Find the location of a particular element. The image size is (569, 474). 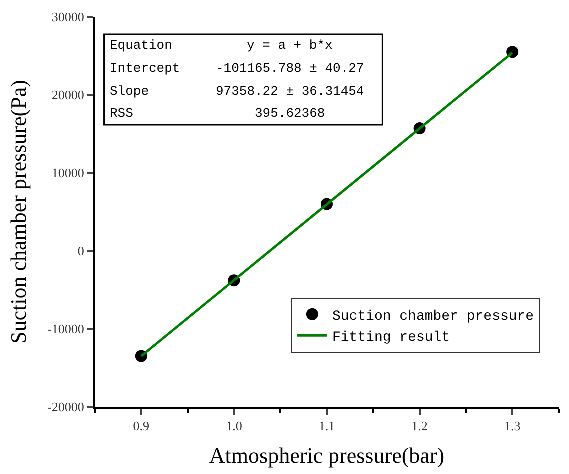

annotation: RSS is located at coordinates (122, 113).